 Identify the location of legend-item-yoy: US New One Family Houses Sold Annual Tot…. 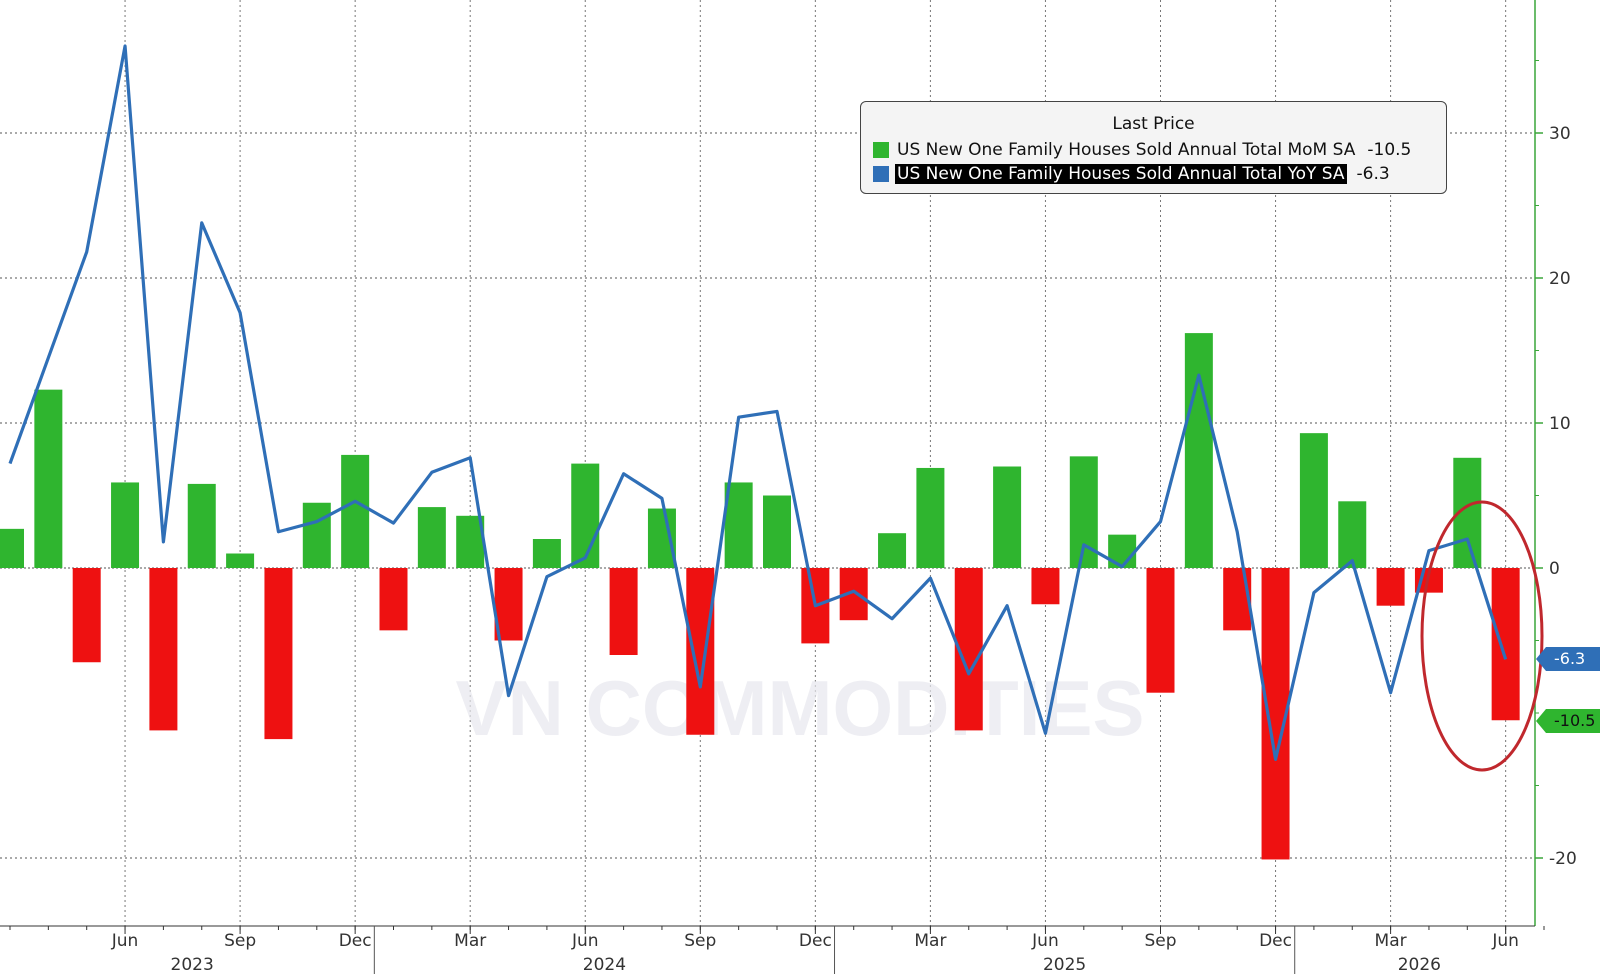
(1131, 174).